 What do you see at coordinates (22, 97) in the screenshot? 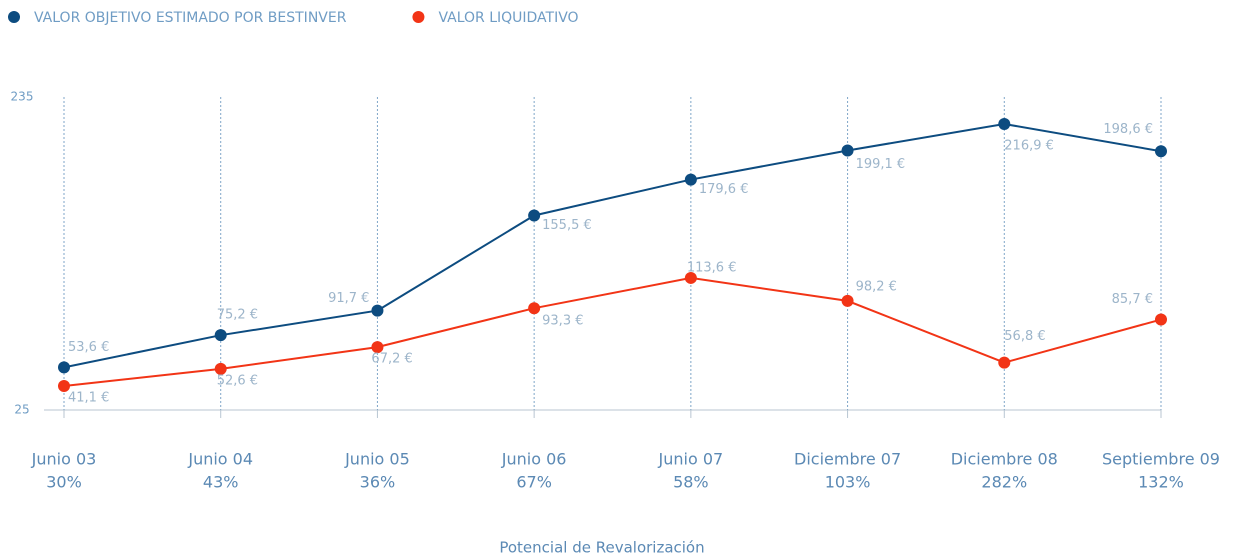
I see `y-tick-label: 235` at bounding box center [22, 97].